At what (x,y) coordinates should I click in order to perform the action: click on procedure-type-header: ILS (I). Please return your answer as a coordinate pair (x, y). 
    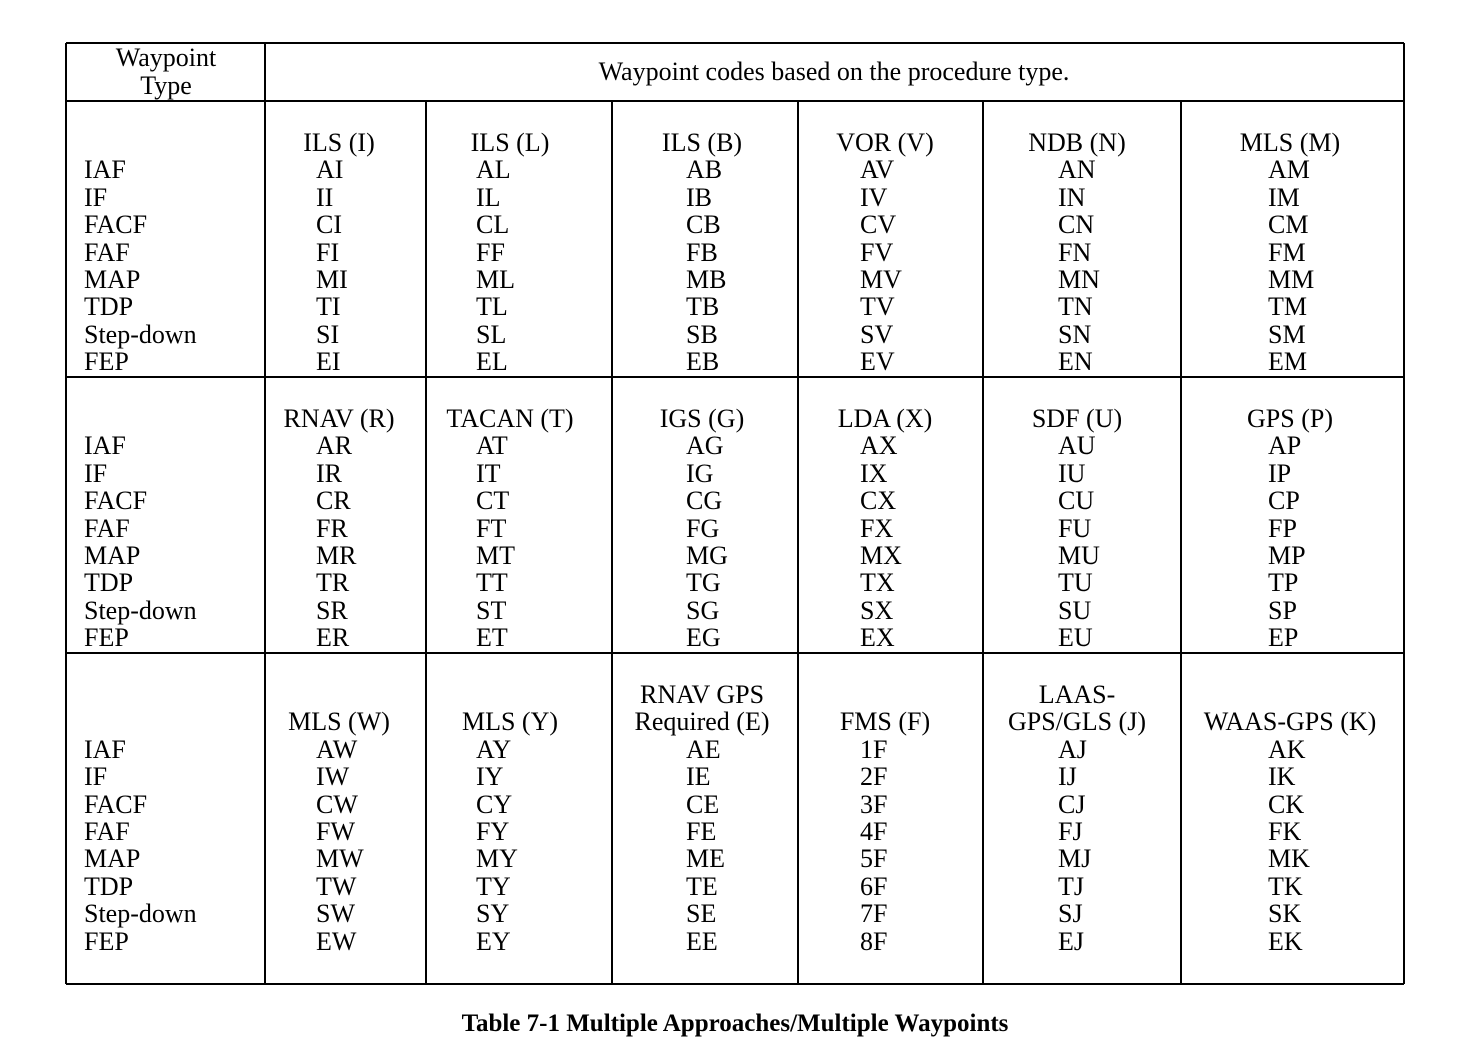
    Looking at the image, I should click on (339, 142).